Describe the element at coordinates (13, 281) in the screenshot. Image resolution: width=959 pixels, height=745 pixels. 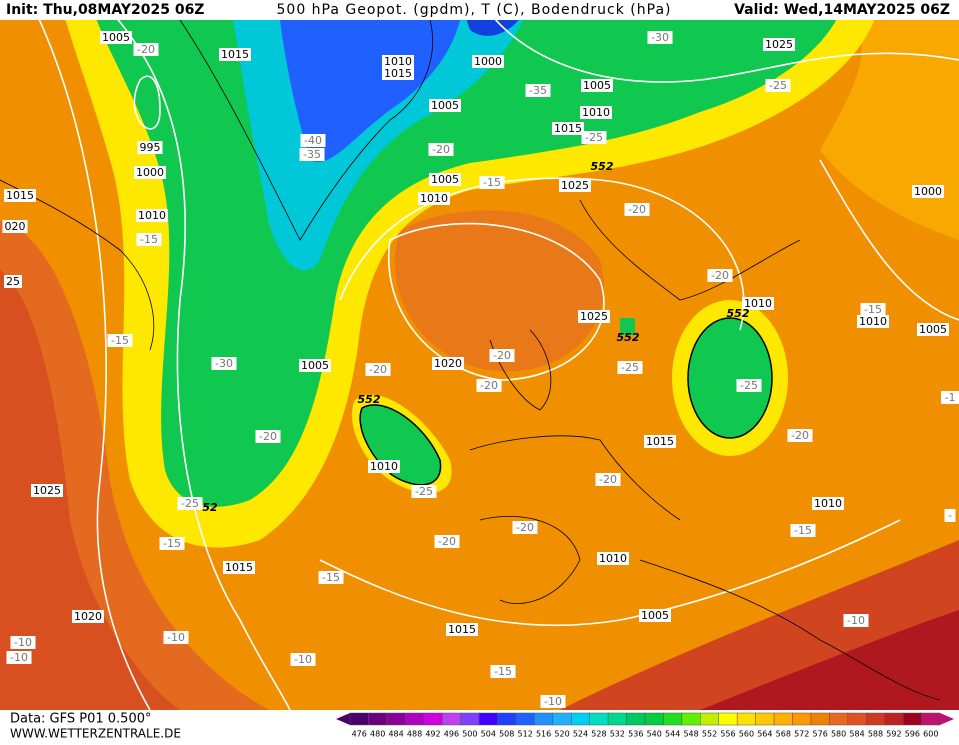
I see `pressure-label: 25` at that location.